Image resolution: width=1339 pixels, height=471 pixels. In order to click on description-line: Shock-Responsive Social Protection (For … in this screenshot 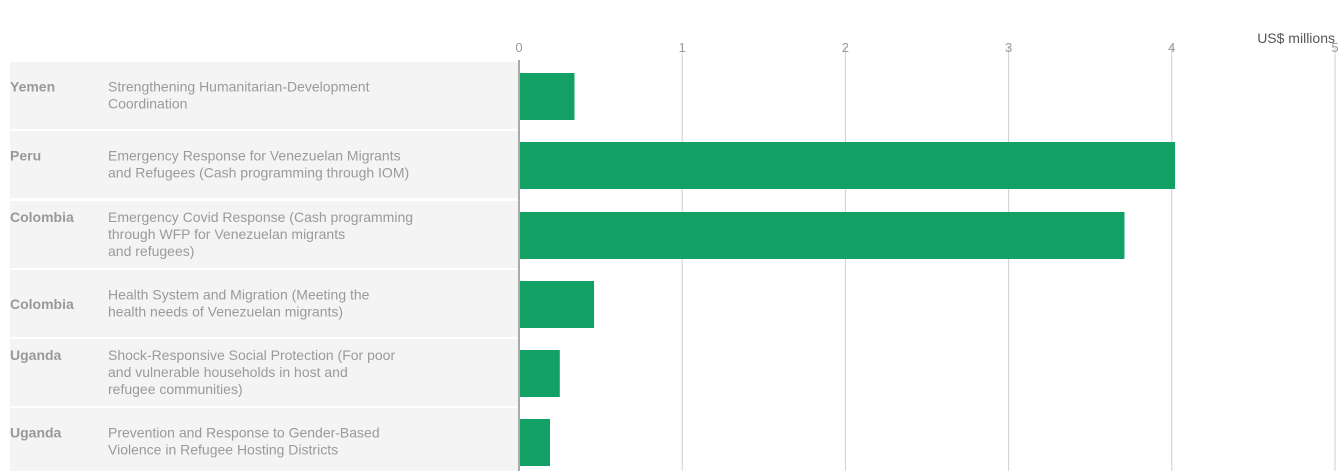, I will do `click(251, 355)`.